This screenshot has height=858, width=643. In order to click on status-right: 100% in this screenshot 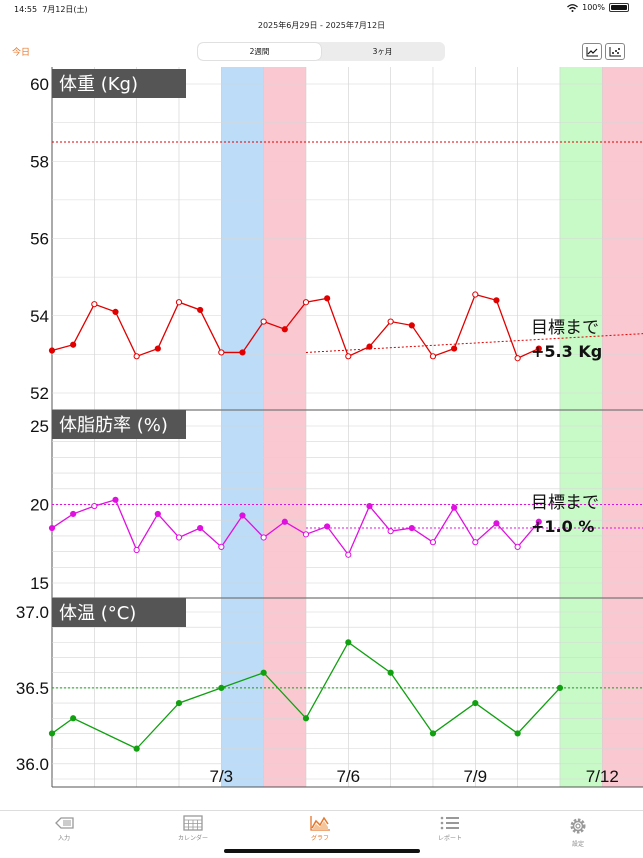, I will do `click(598, 7)`.